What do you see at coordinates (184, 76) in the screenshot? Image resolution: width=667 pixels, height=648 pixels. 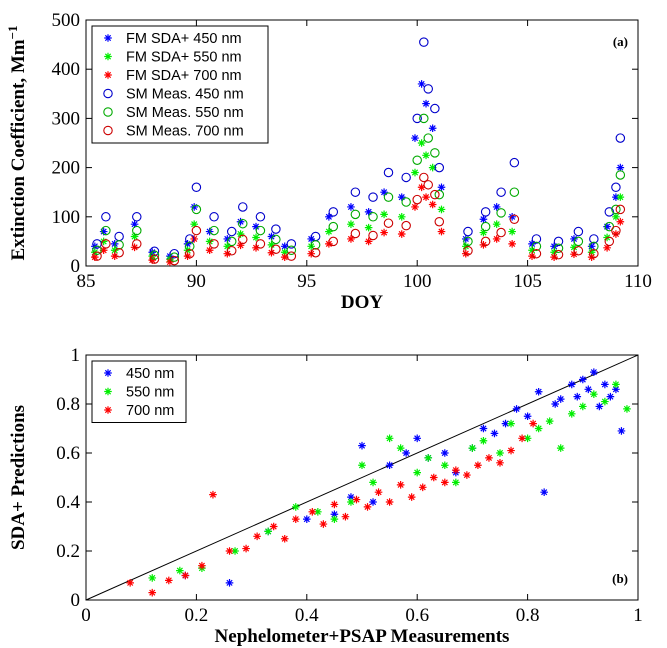 I see `legend-label: FM SDA+ 700 nm` at bounding box center [184, 76].